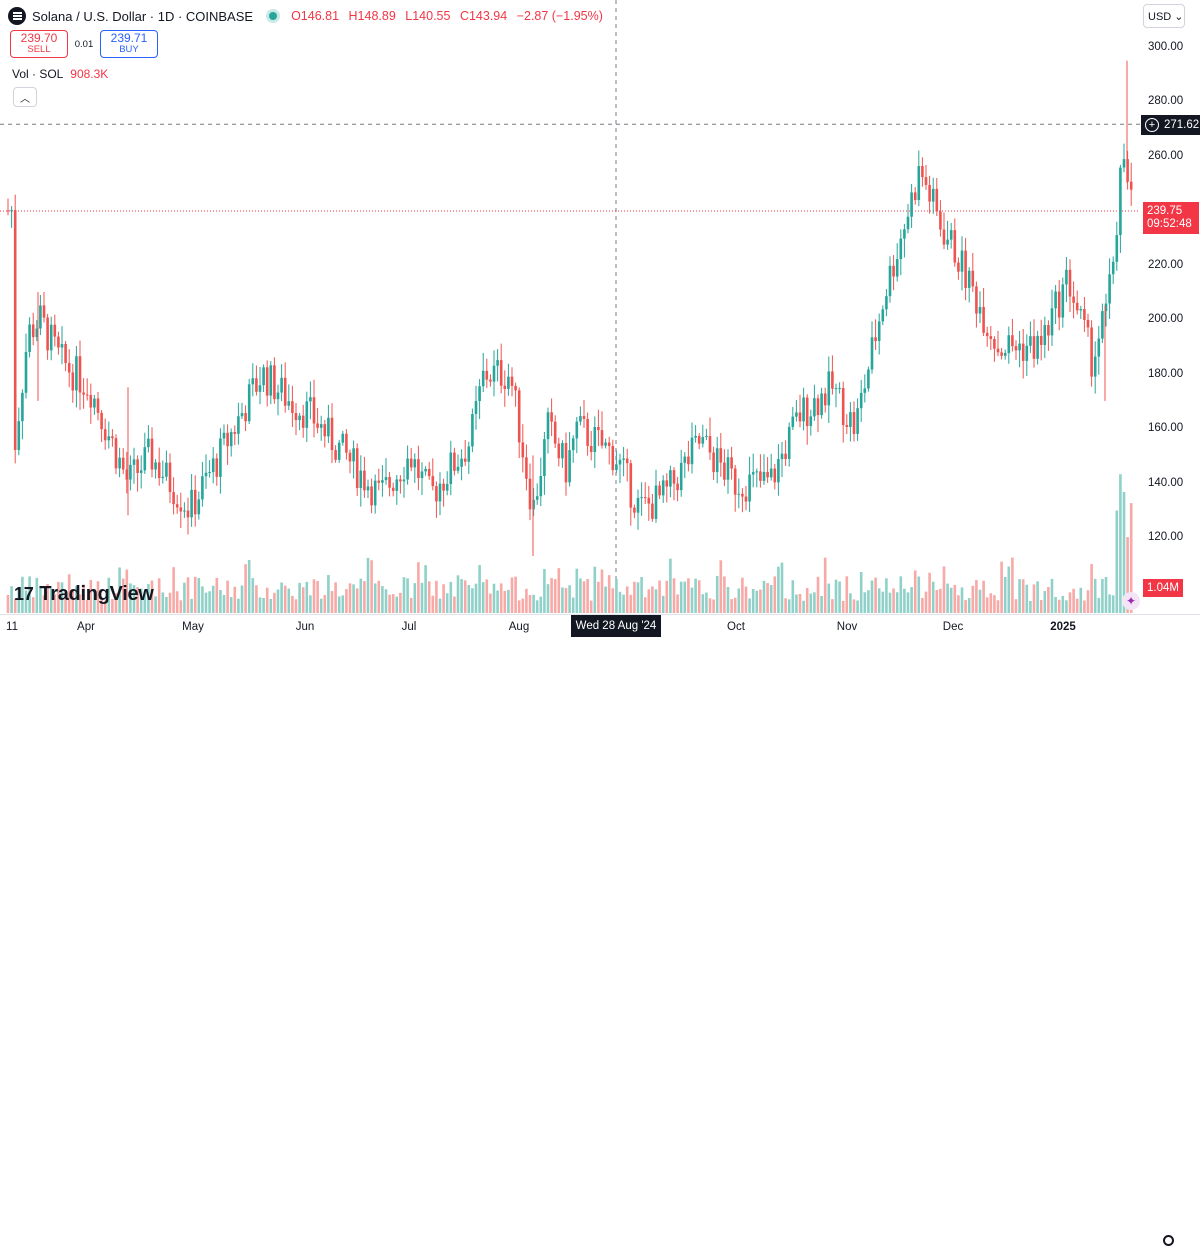  I want to click on volume-legend: Vol · SOL 908.3K, so click(60, 74).